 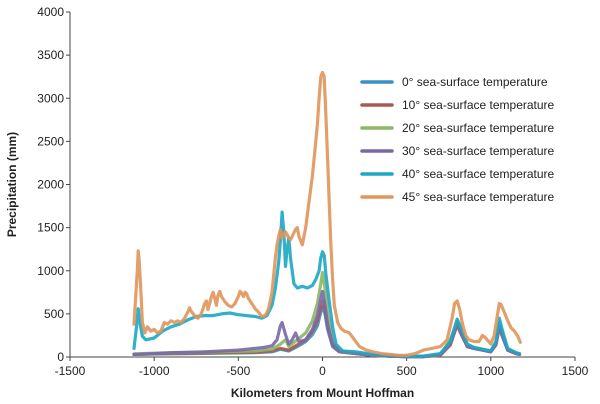 I want to click on legend-label: 0° sea-surface temperature, so click(x=475, y=82).